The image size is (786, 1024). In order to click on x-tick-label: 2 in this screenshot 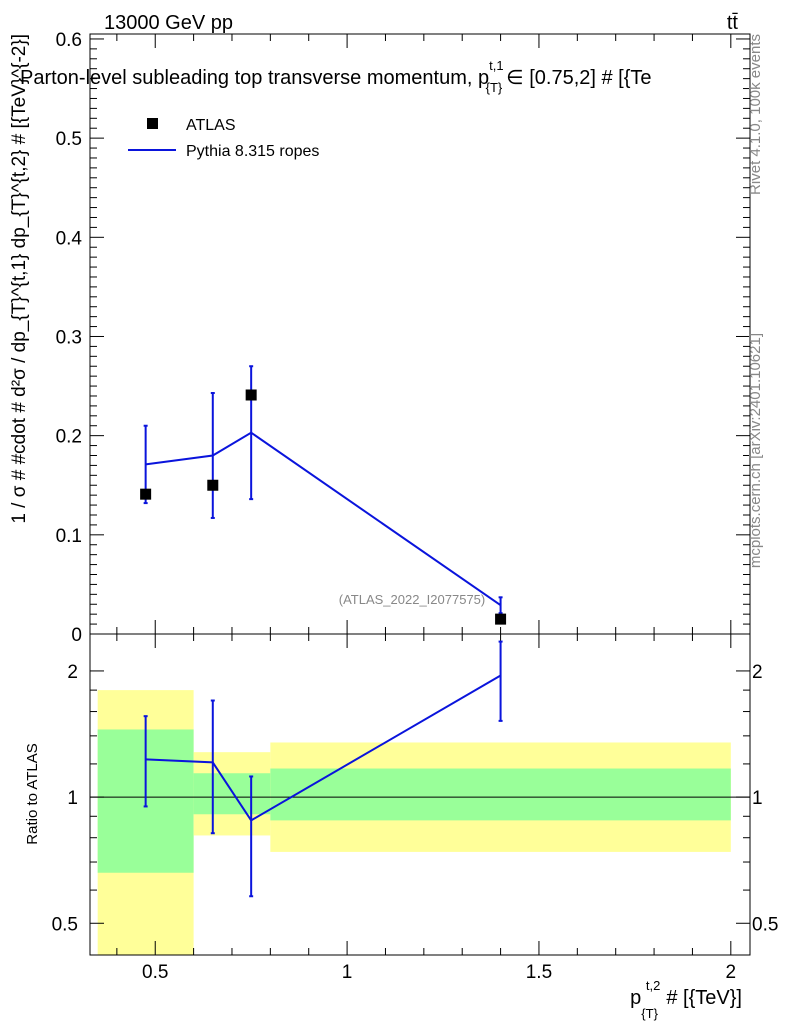, I will do `click(731, 972)`.